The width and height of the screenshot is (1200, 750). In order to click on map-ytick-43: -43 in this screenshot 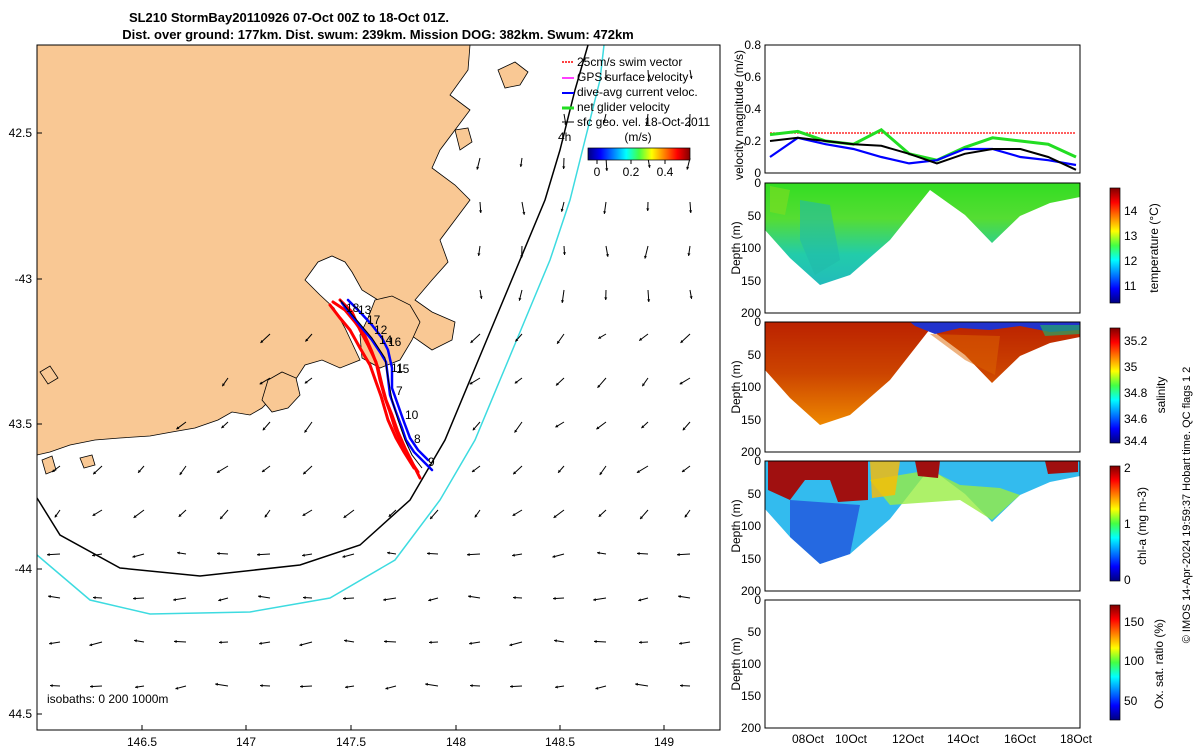, I will do `click(24, 279)`.